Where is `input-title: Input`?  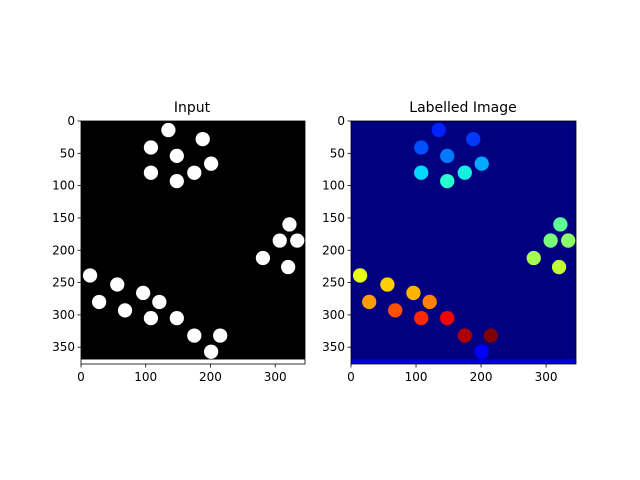 input-title: Input is located at coordinates (192, 108).